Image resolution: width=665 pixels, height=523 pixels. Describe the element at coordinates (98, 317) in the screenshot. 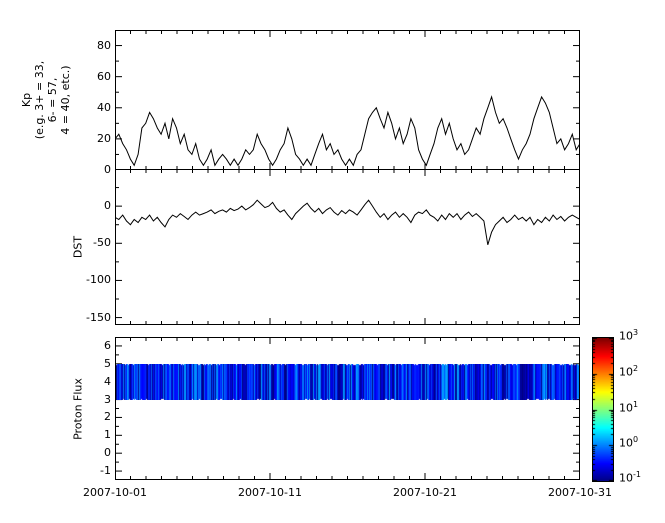

I see `y-tick-label: -150` at that location.